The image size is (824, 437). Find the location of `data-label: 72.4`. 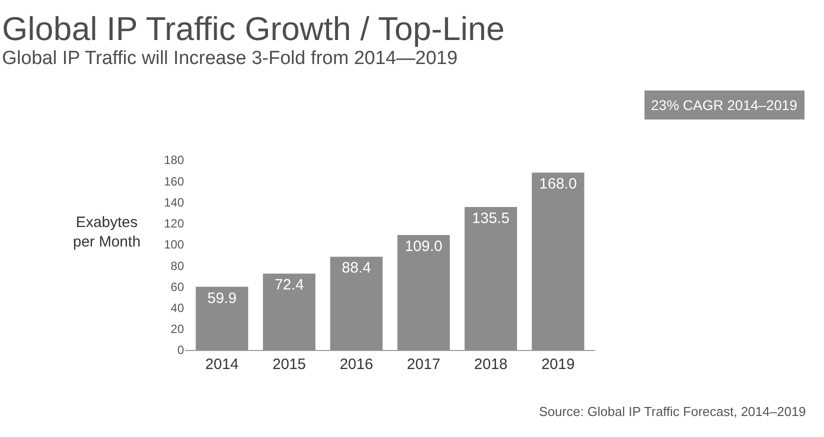

data-label: 72.4 is located at coordinates (289, 285).